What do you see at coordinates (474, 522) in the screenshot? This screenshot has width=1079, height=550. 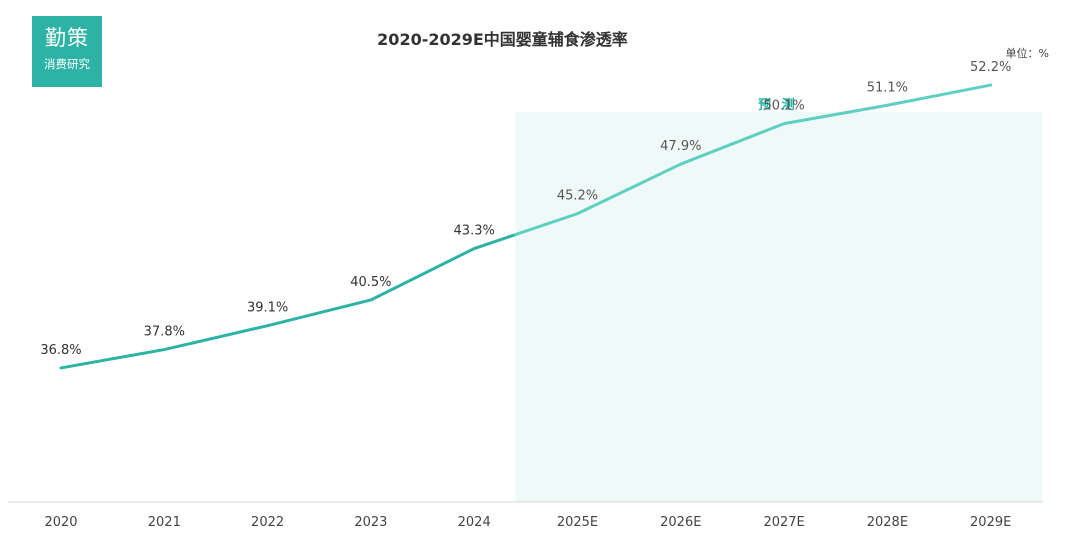 I see `x-tick-label: 2024` at bounding box center [474, 522].